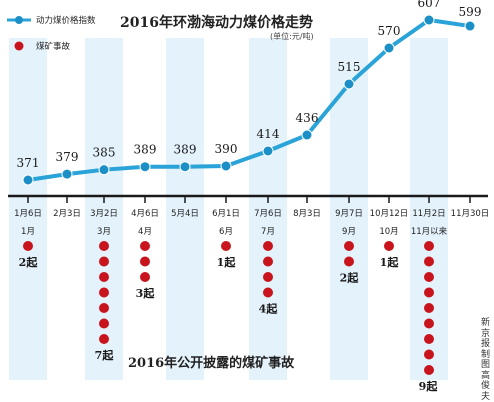  Describe the element at coordinates (349, 67) in the screenshot. I see `price-label: 515` at that location.